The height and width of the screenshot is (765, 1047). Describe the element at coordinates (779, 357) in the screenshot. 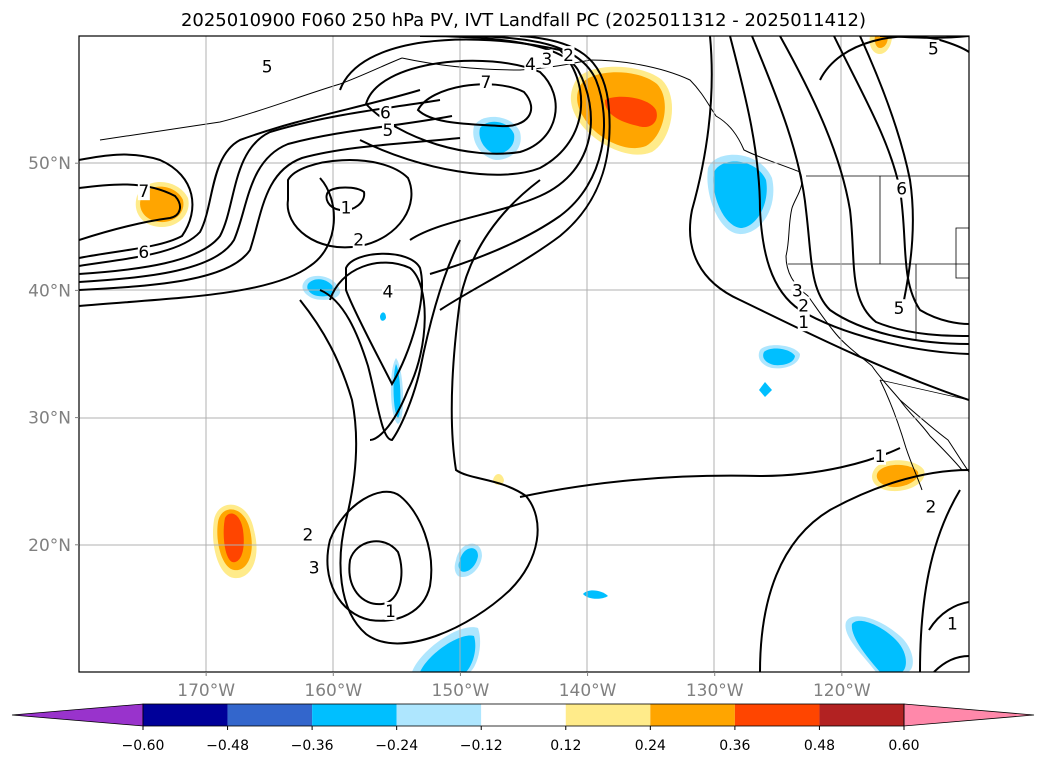

I see `ivt-anomaly-offshore-ca-core` at that location.